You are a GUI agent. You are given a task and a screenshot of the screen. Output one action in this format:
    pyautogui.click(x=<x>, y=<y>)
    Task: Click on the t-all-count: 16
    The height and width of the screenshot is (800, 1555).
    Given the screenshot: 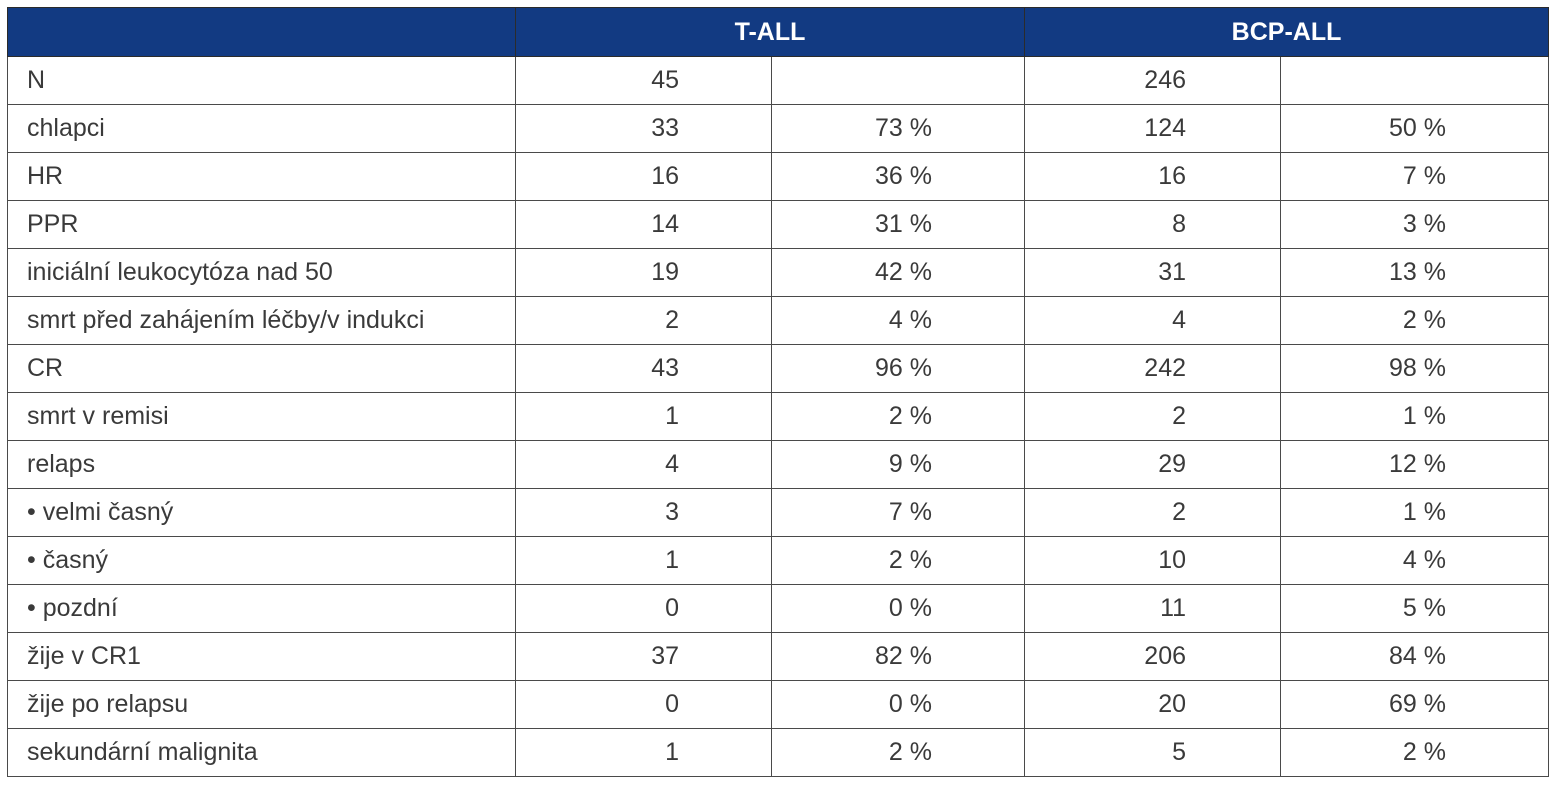 What is the action you would take?
    pyautogui.click(x=643, y=176)
    